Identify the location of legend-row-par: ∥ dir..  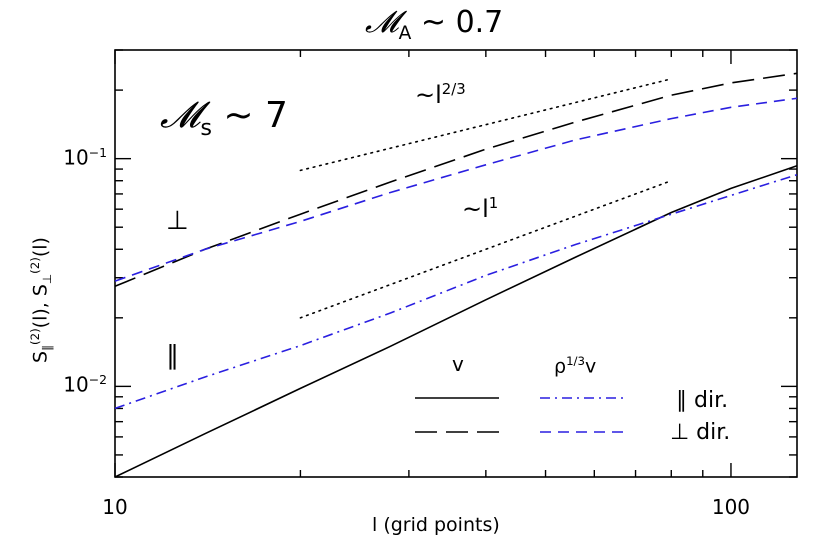
(702, 400).